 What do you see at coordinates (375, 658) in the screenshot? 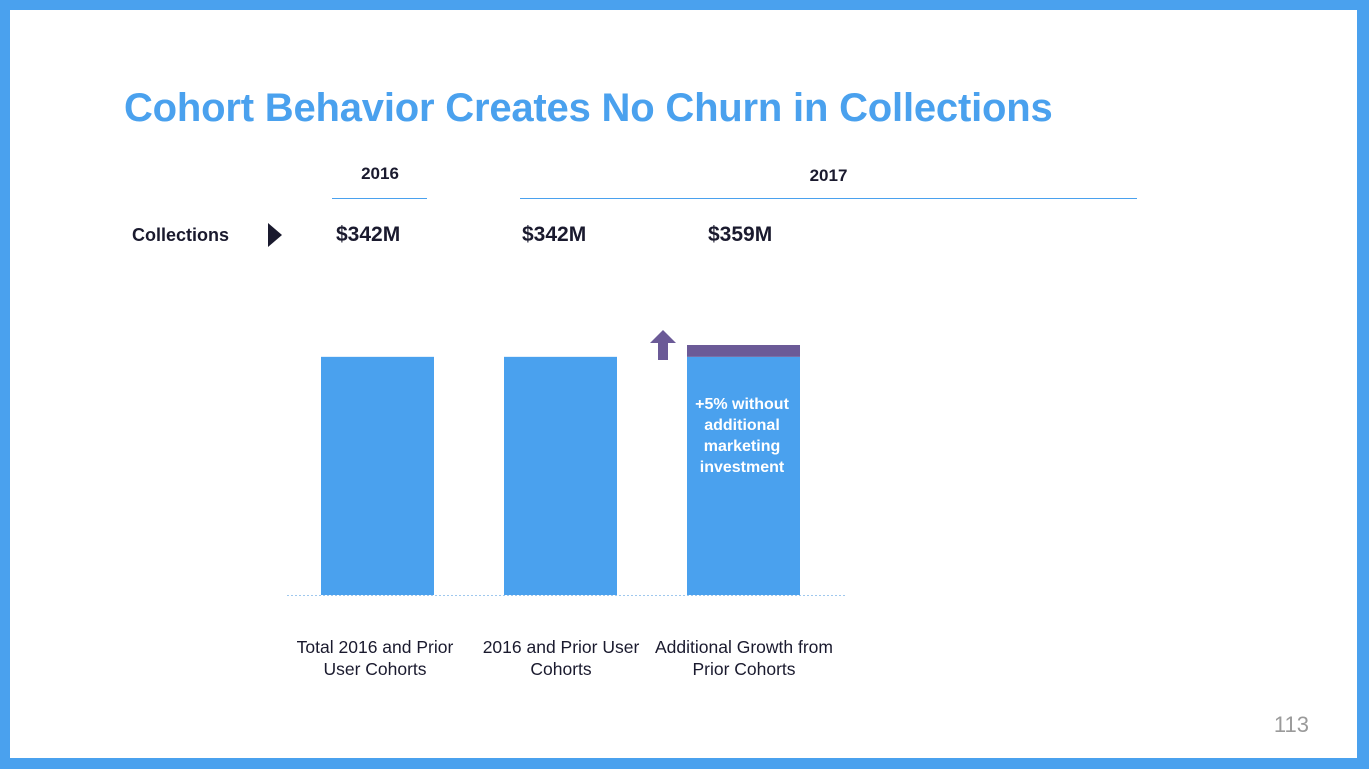
I see `category-label-total: Total 2016 and Prior User Cohorts` at bounding box center [375, 658].